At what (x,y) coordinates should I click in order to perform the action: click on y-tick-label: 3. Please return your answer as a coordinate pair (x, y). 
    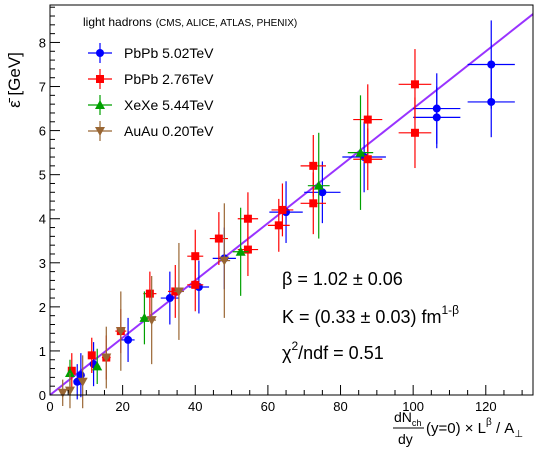
    Looking at the image, I should click on (42, 263).